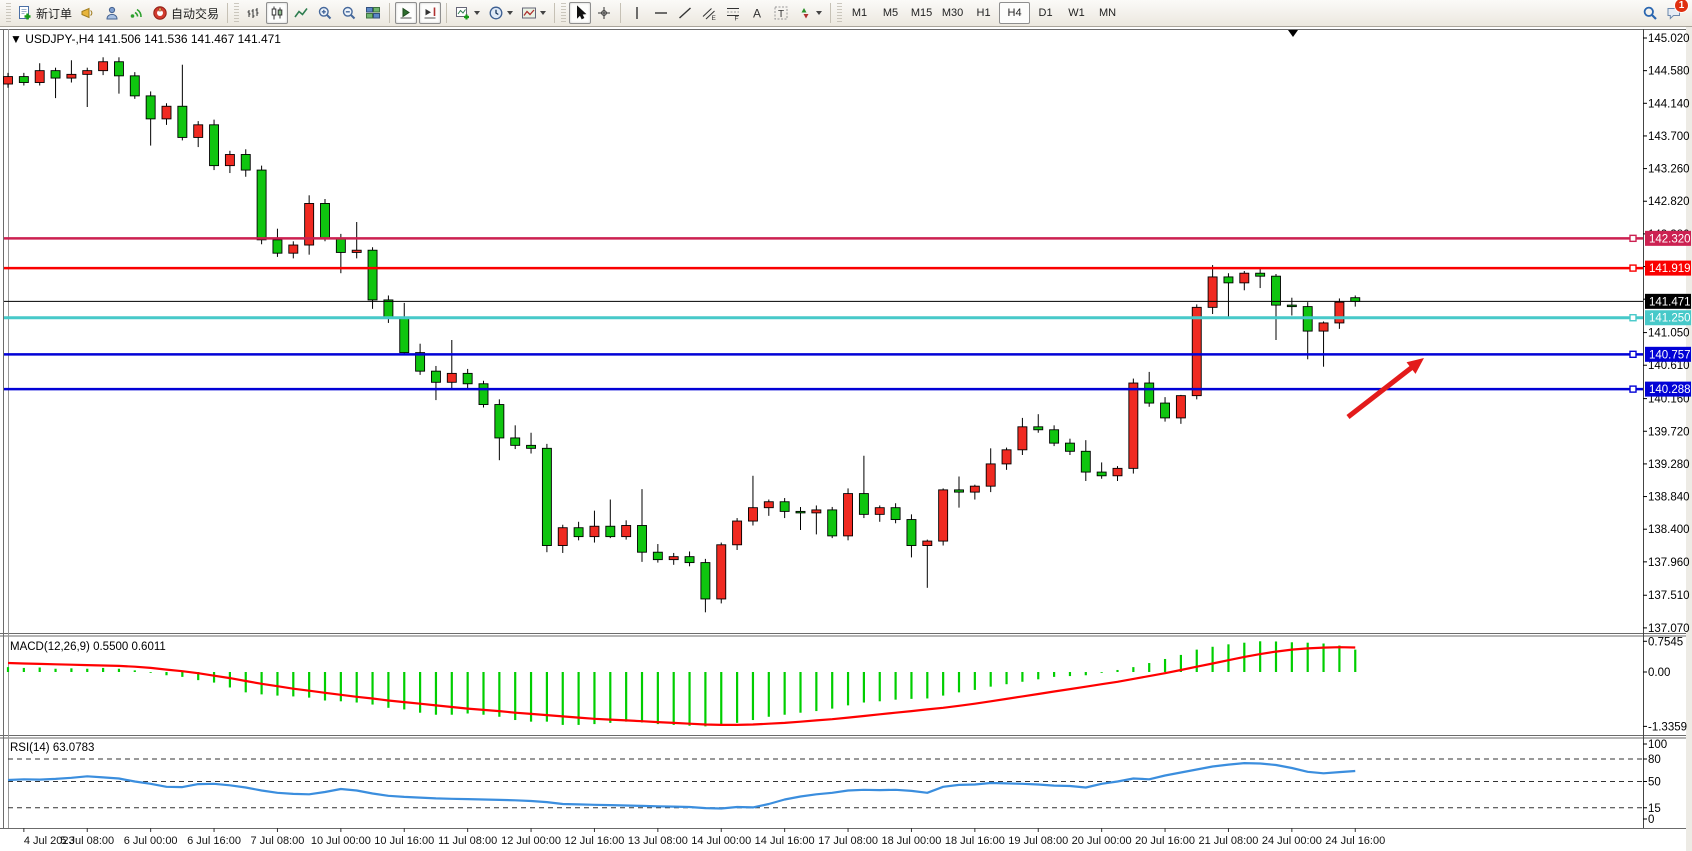 The width and height of the screenshot is (1692, 851). Describe the element at coordinates (1102, 841) in the screenshot. I see `time-tick-label: 20 Jul 00:00` at that location.